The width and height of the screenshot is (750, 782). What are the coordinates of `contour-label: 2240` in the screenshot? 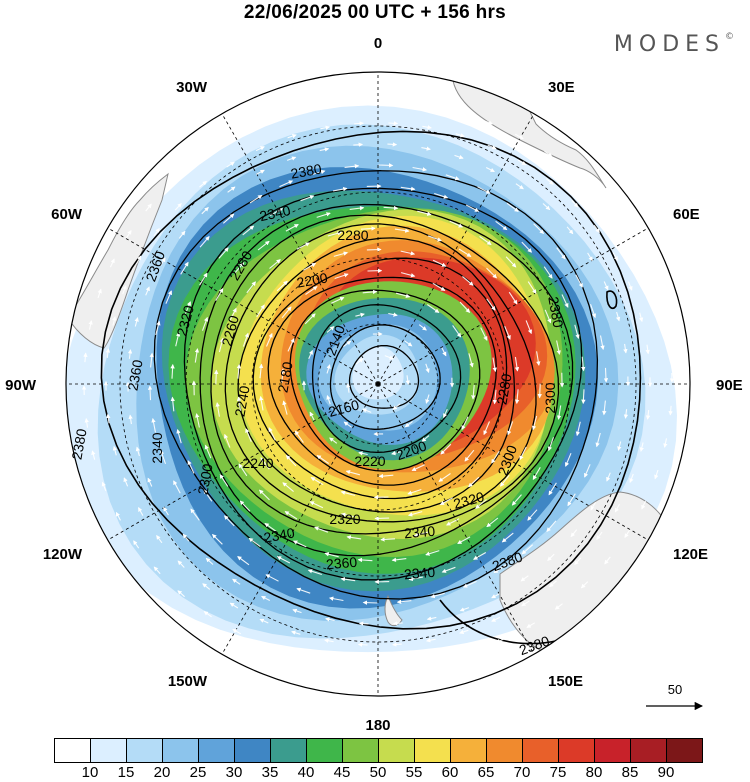 It's located at (257, 463).